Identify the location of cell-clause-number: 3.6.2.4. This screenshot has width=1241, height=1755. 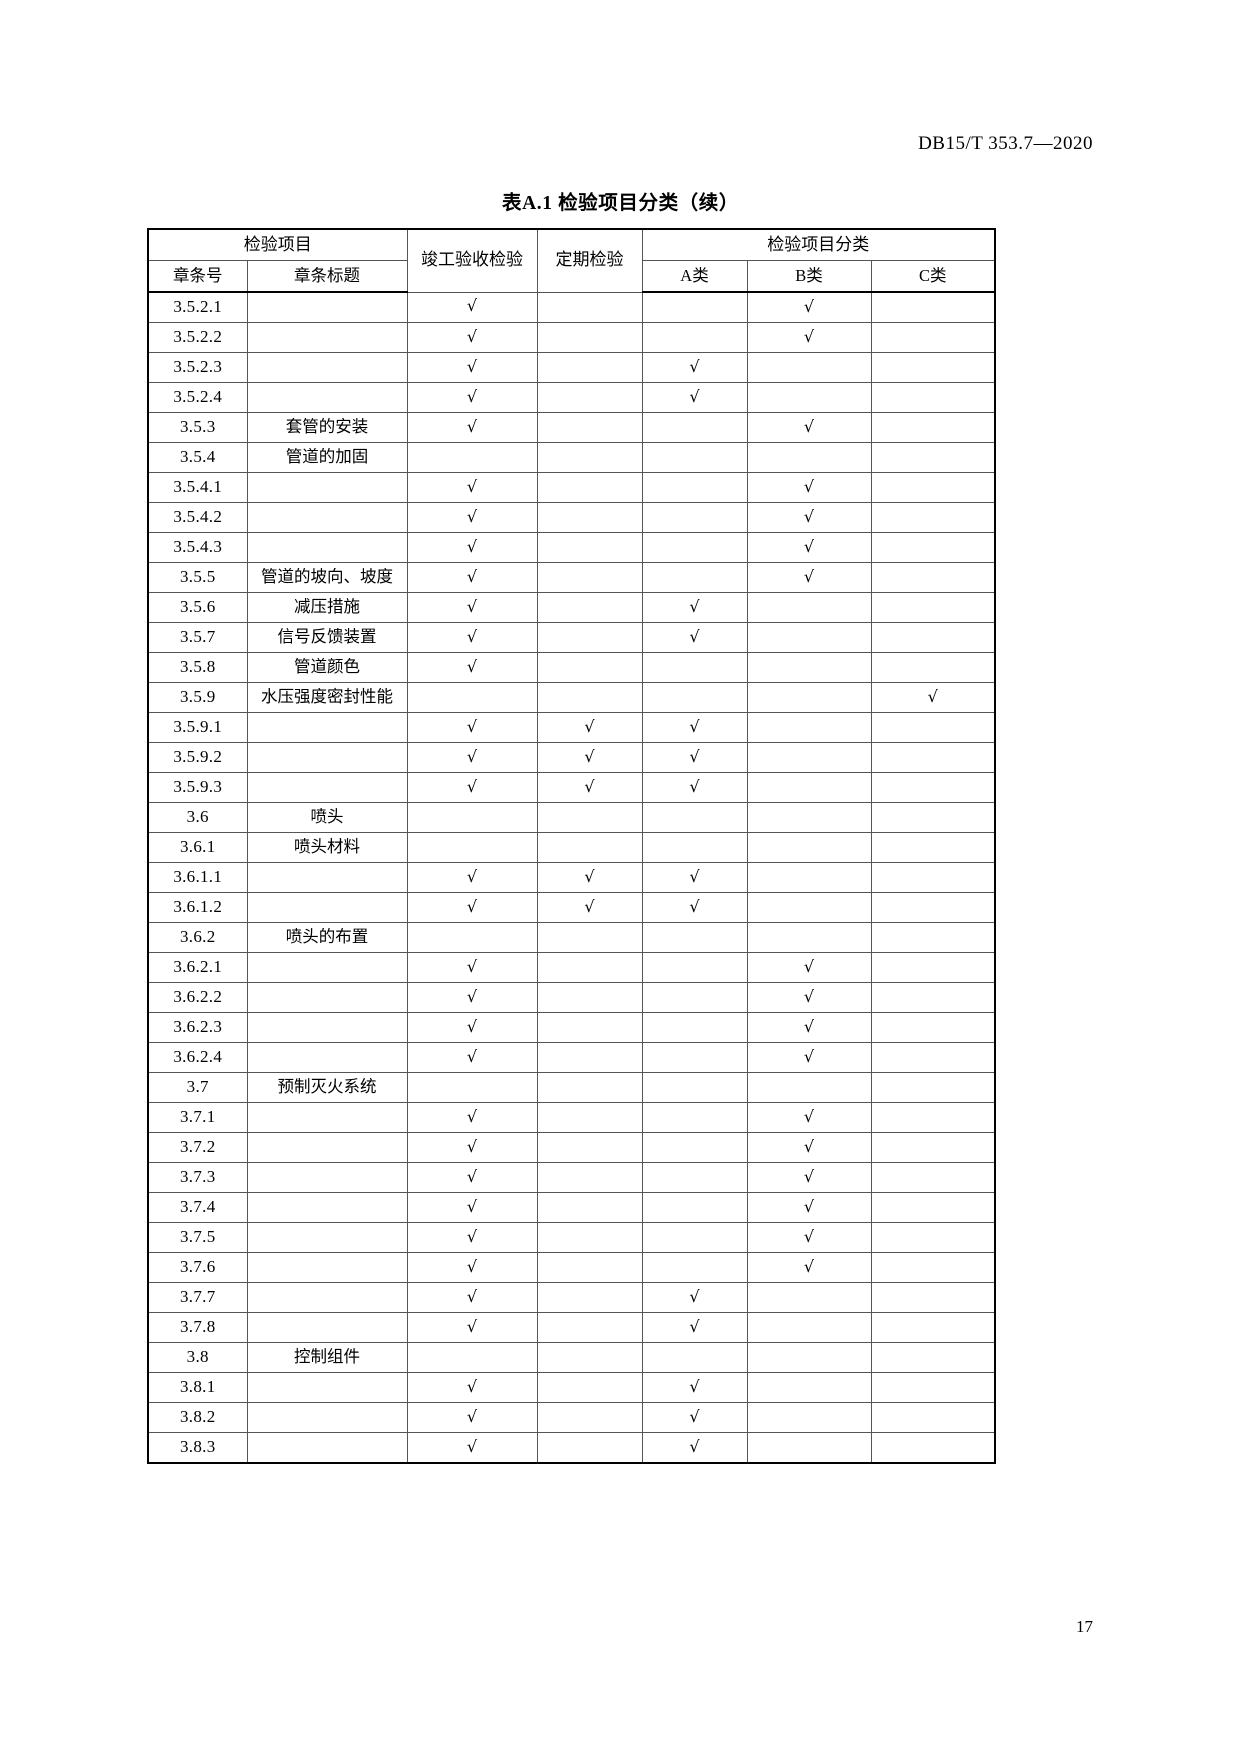
(197, 1057).